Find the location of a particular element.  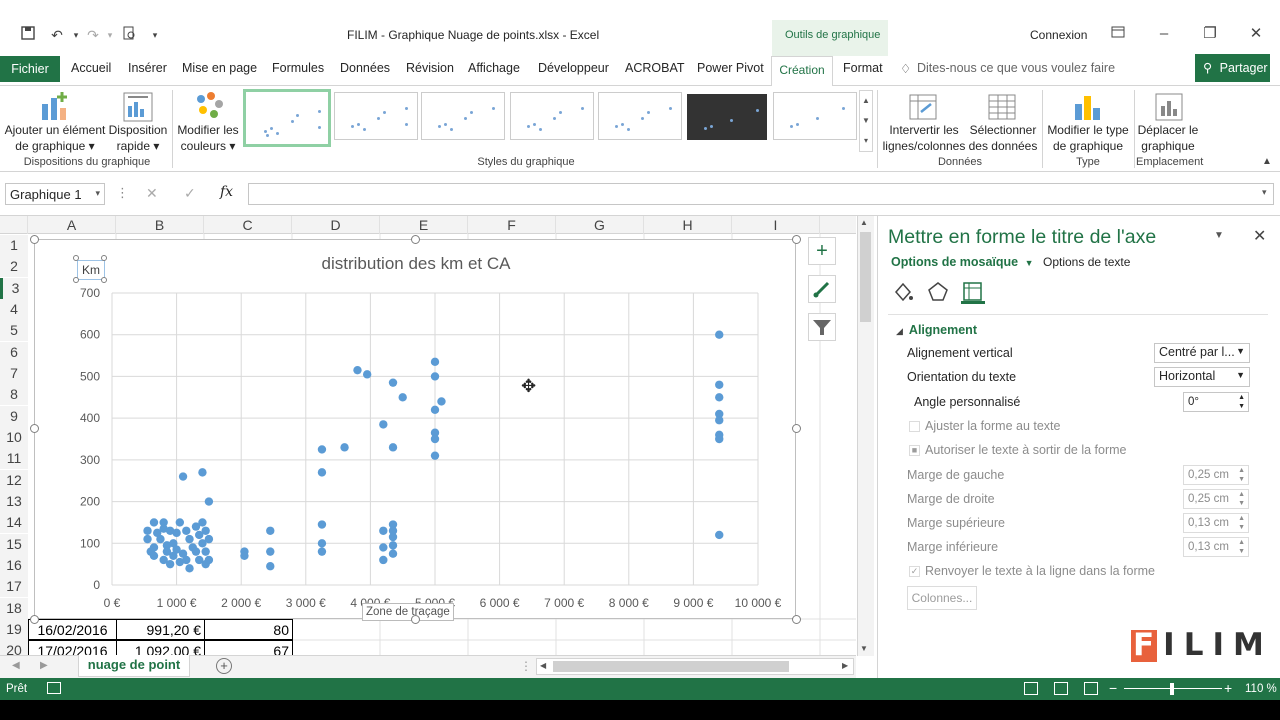

change-chart-type-button: Modifier le type de graphique is located at coordinates (1088, 138).